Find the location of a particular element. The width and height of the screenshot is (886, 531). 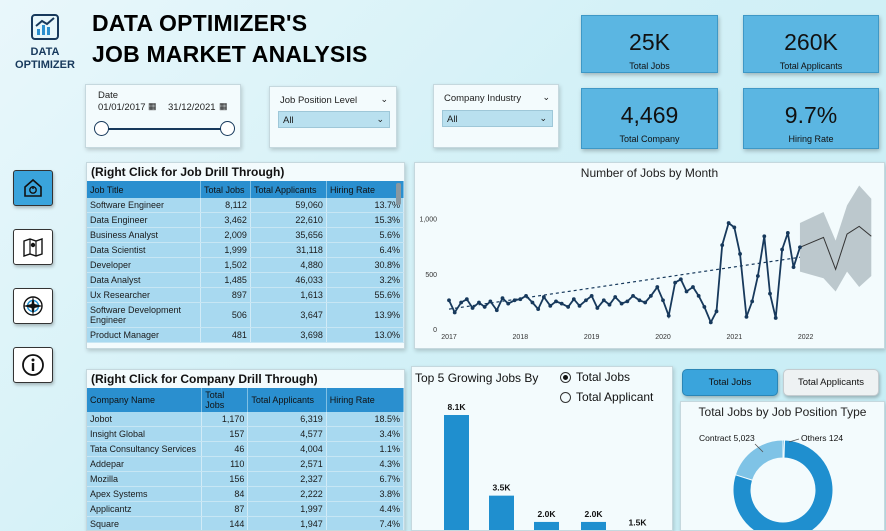

radio-unchecked-icon is located at coordinates (565, 397).